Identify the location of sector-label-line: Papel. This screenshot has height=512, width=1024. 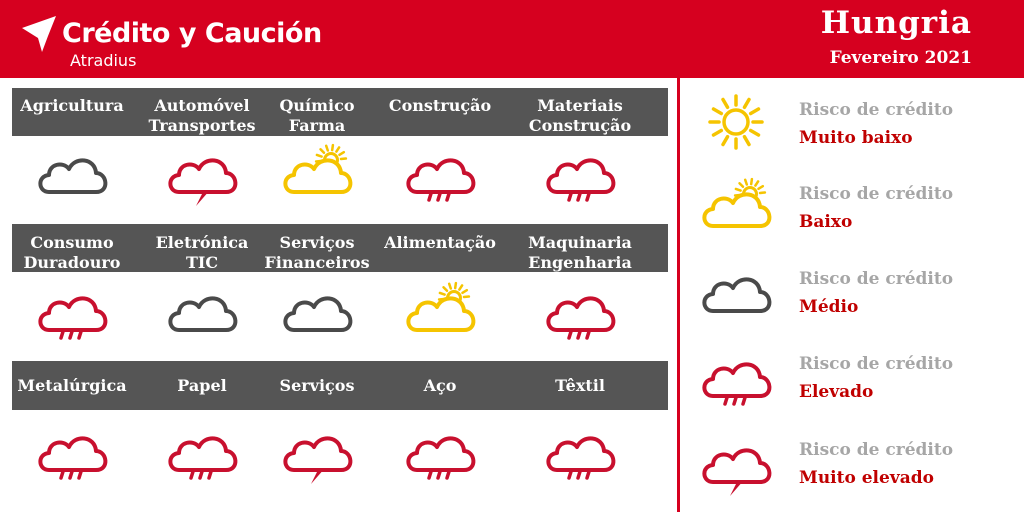
(202, 385).